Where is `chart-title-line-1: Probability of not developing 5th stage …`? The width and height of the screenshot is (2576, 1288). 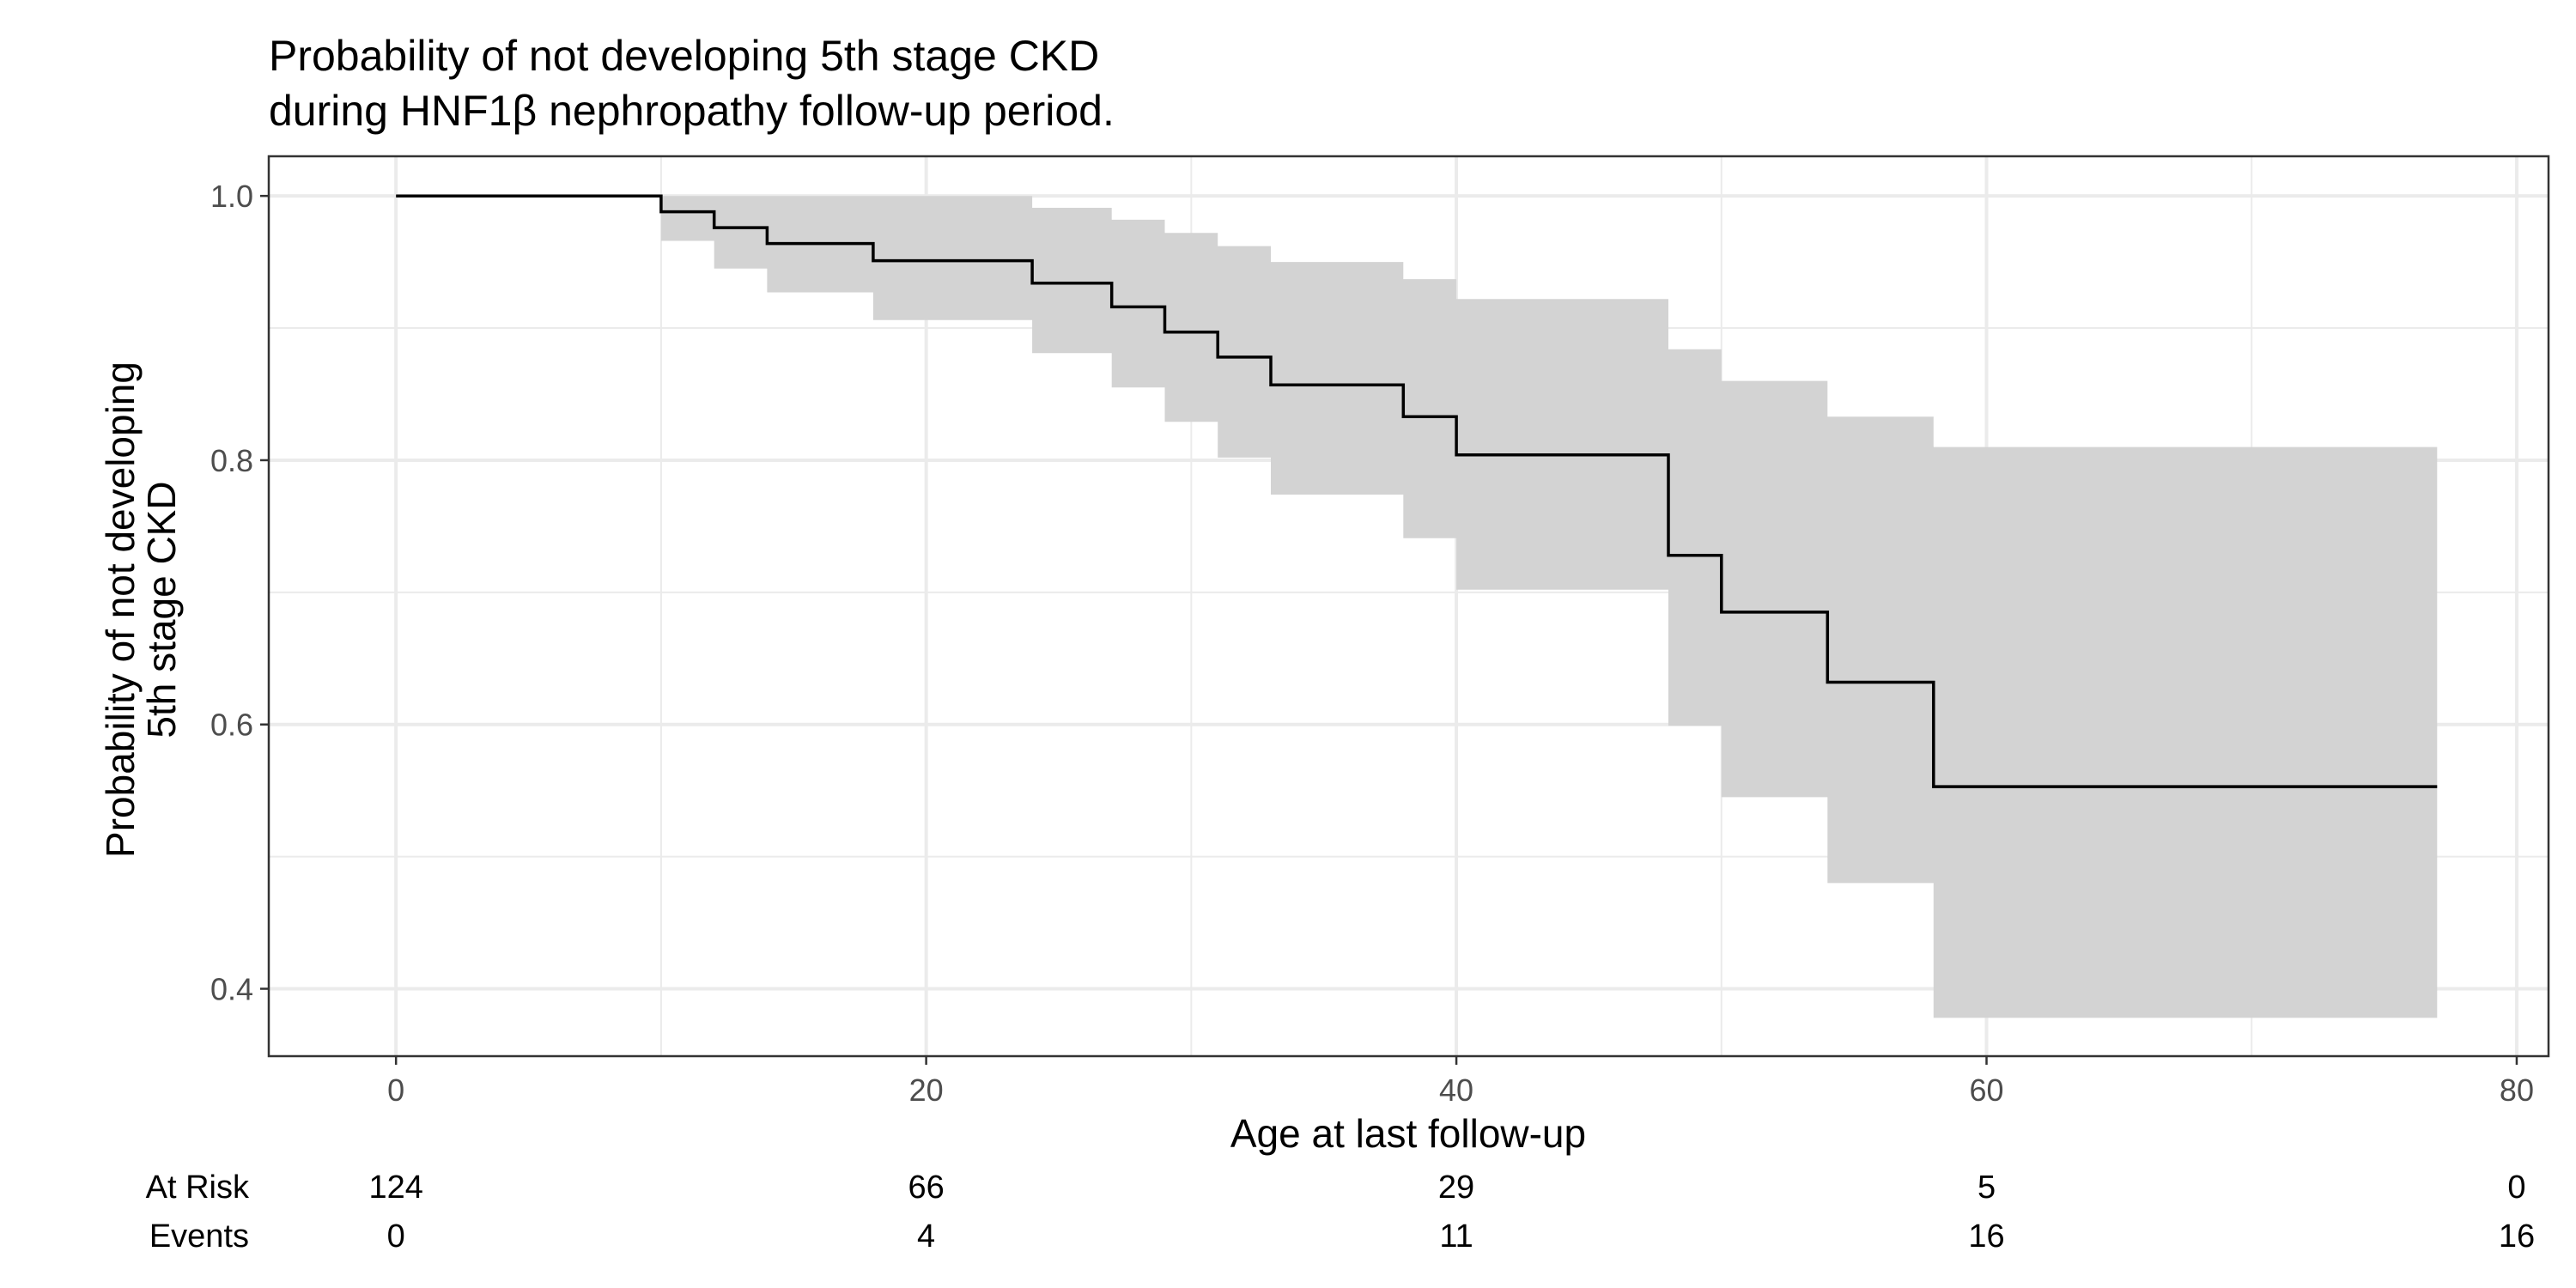 chart-title-line-1: Probability of not developing 5th stage … is located at coordinates (684, 56).